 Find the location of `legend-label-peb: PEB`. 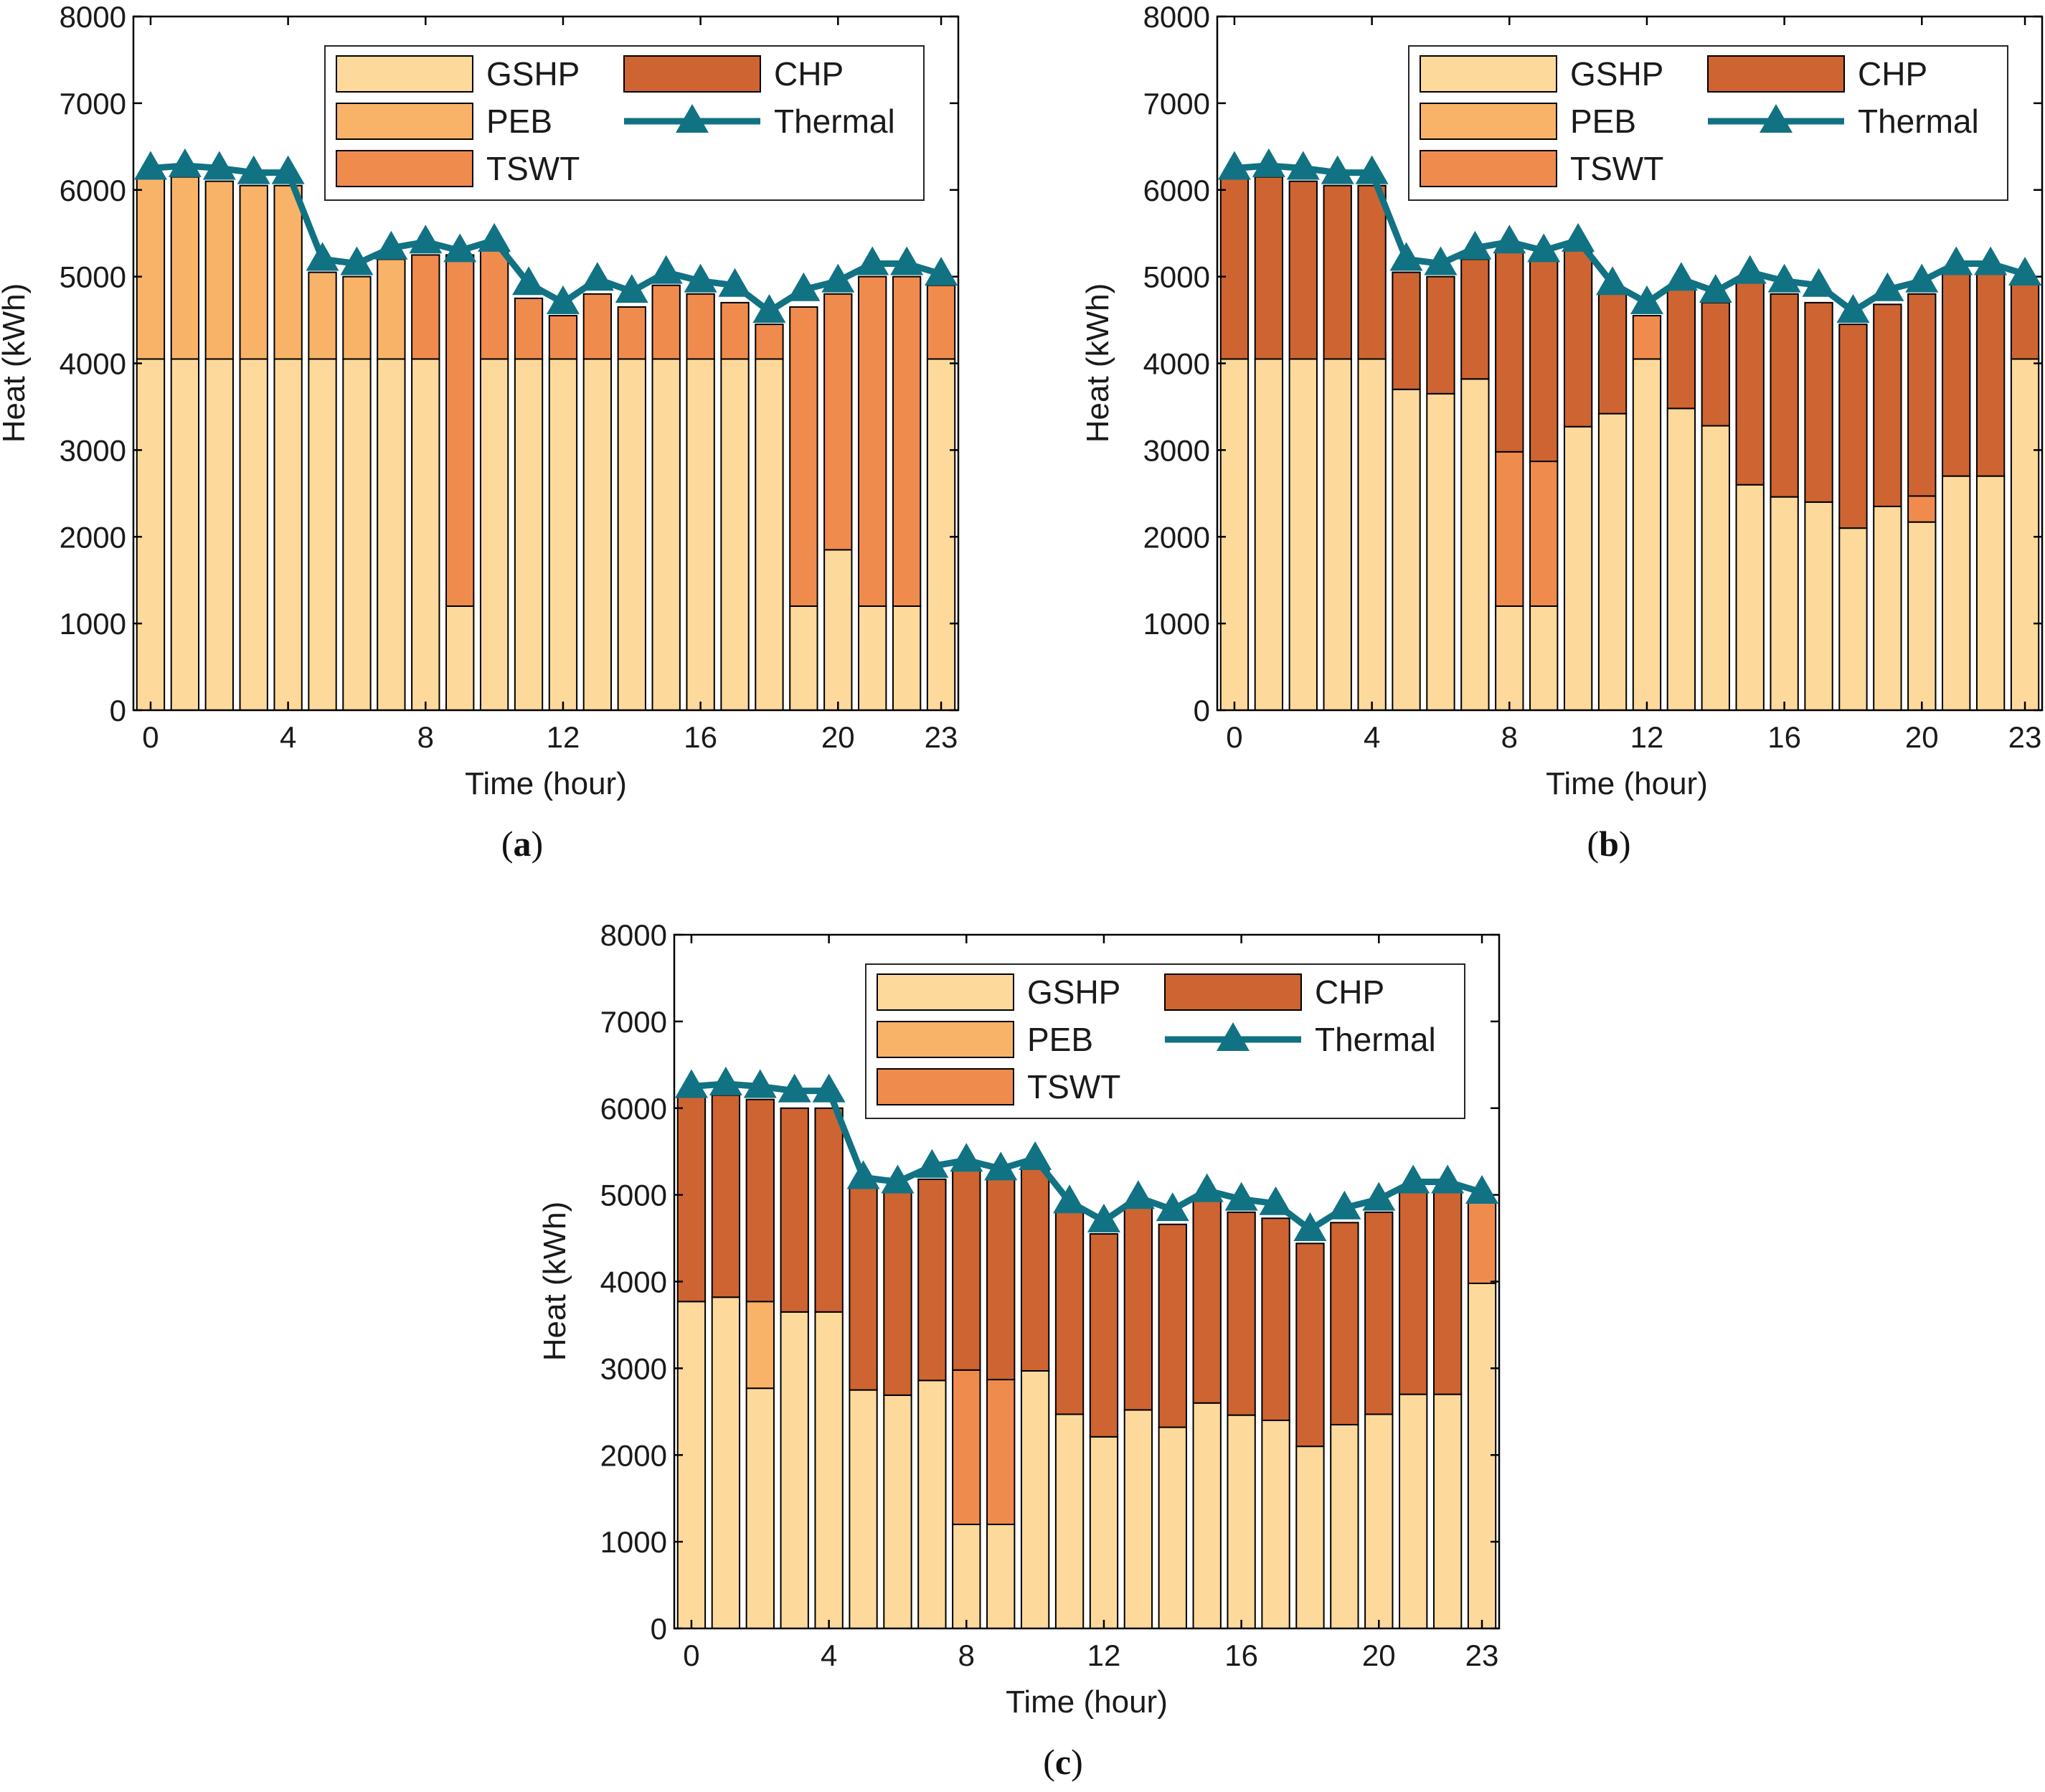

legend-label-peb: PEB is located at coordinates (519, 121).